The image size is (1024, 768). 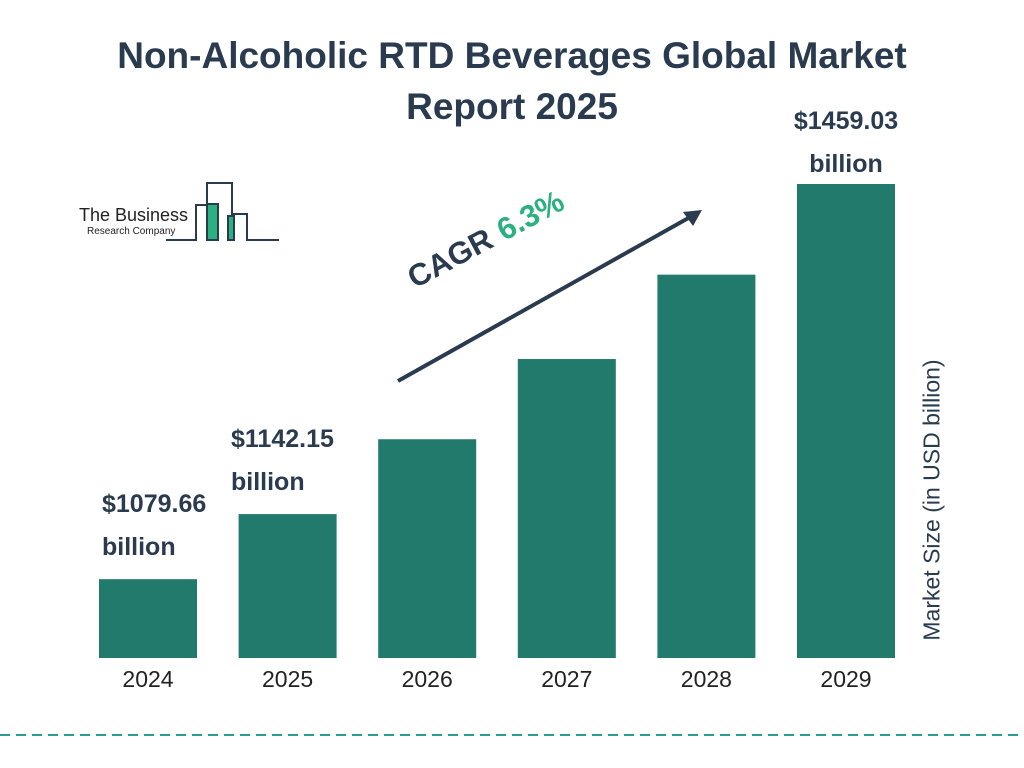 I want to click on x-tick-label: 2027, so click(x=567, y=679).